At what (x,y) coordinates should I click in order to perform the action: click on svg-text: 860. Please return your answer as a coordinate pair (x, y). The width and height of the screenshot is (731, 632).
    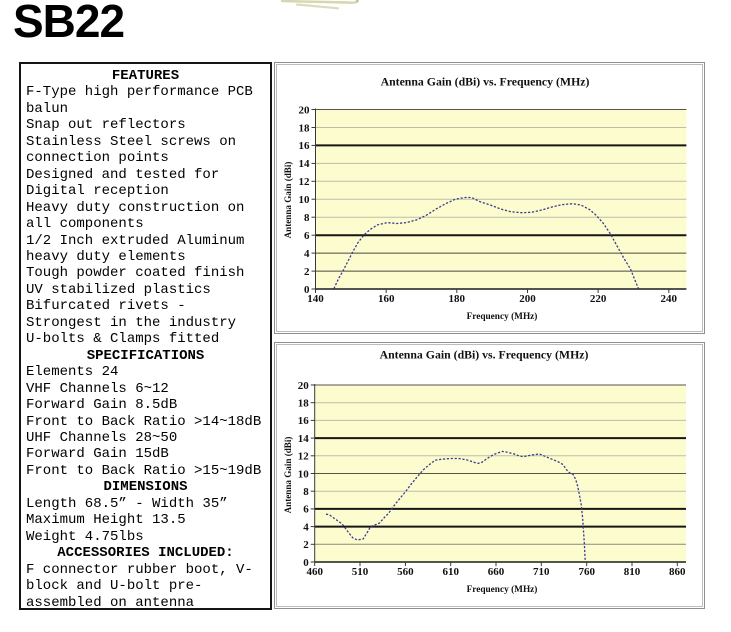
    Looking at the image, I should click on (677, 572).